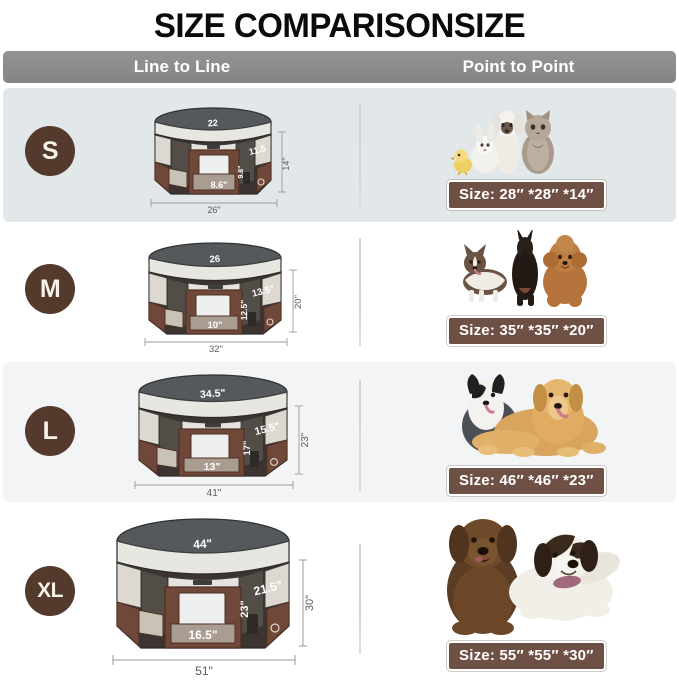 Image resolution: width=679 pixels, height=687 pixels. I want to click on size-label-s: Size: 28″ *28″ *14″, so click(526, 195).